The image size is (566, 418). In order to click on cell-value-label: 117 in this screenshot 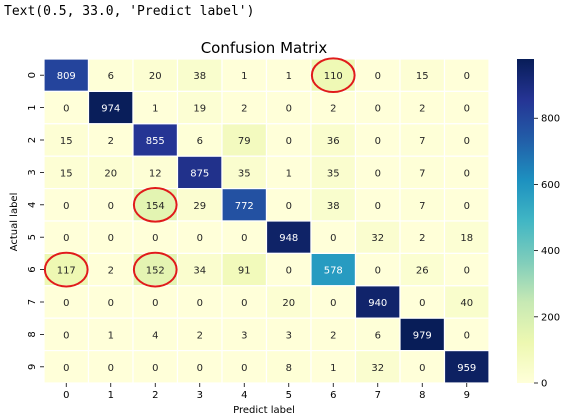, I will do `click(66, 271)`.